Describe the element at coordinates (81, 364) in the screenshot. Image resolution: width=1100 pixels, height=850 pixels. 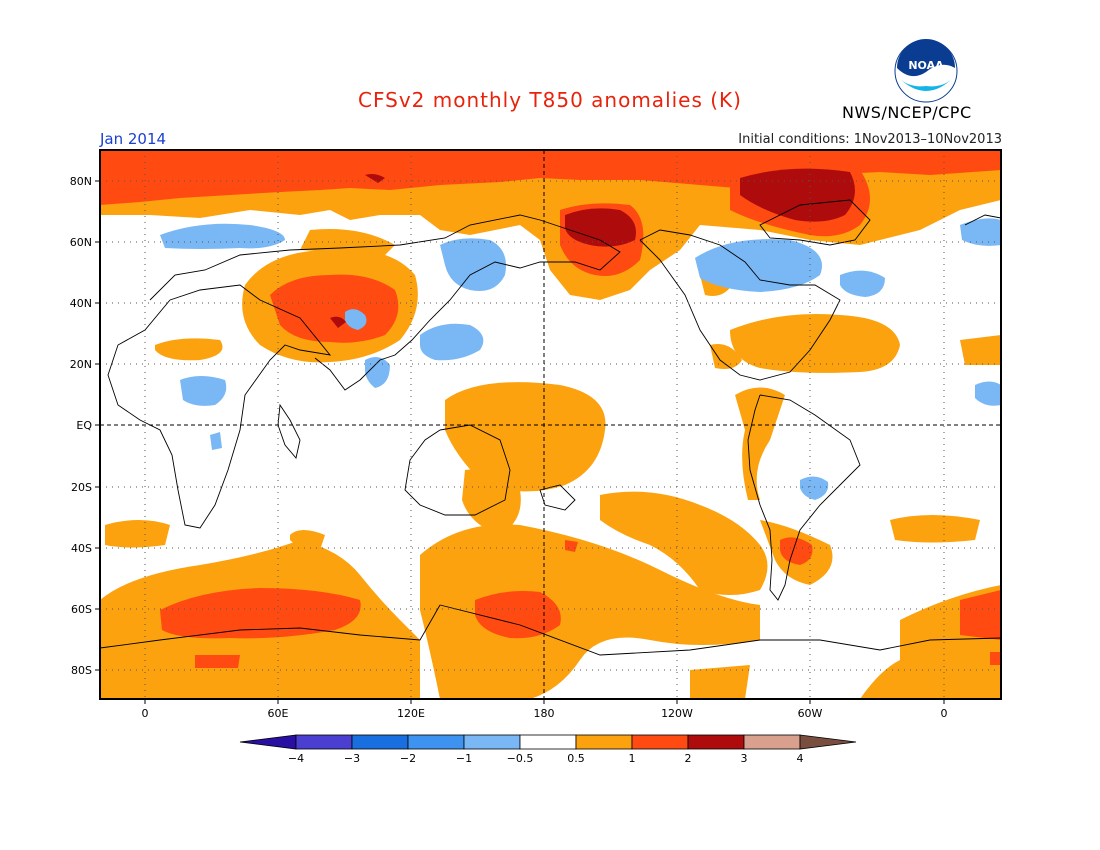
I see `lat-label-20n: 20N` at that location.